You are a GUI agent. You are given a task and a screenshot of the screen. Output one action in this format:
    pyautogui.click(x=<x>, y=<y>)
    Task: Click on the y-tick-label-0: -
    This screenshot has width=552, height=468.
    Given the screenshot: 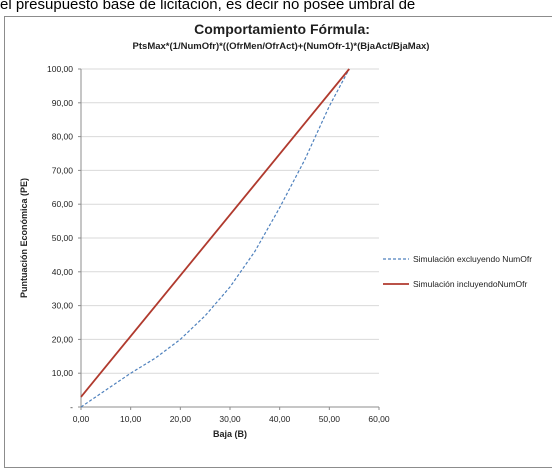 What is the action you would take?
    pyautogui.click(x=71, y=407)
    